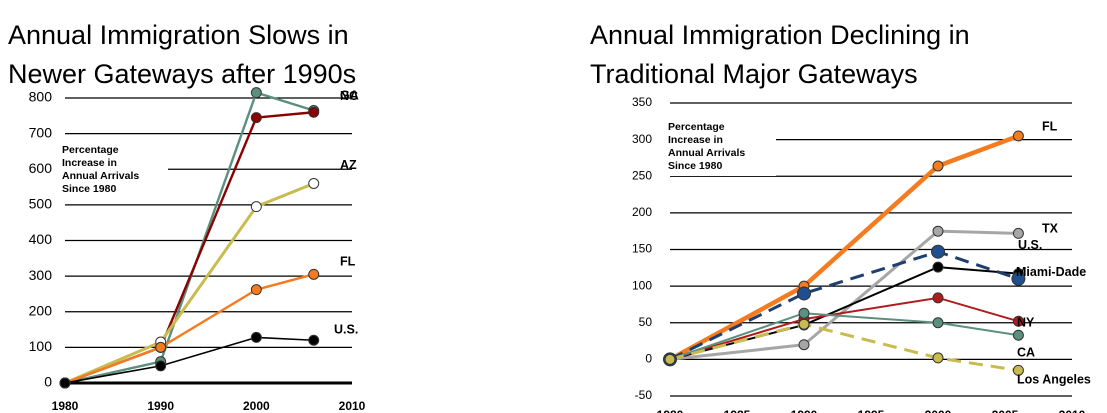 Image resolution: width=1107 pixels, height=413 pixels. Describe the element at coordinates (41, 132) in the screenshot. I see `y-tick-label: 700` at that location.